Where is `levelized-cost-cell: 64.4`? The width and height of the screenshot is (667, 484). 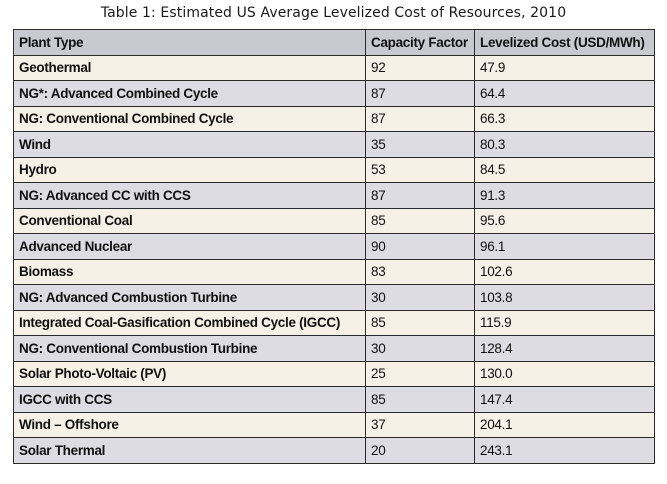
levelized-cost-cell: 64.4 is located at coordinates (564, 93).